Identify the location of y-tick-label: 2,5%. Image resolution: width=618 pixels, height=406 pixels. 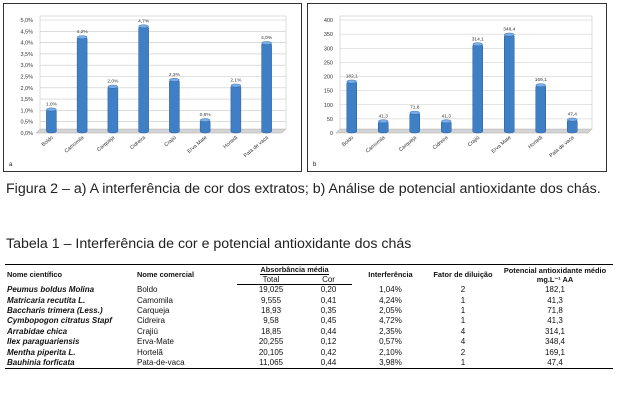
(26, 78).